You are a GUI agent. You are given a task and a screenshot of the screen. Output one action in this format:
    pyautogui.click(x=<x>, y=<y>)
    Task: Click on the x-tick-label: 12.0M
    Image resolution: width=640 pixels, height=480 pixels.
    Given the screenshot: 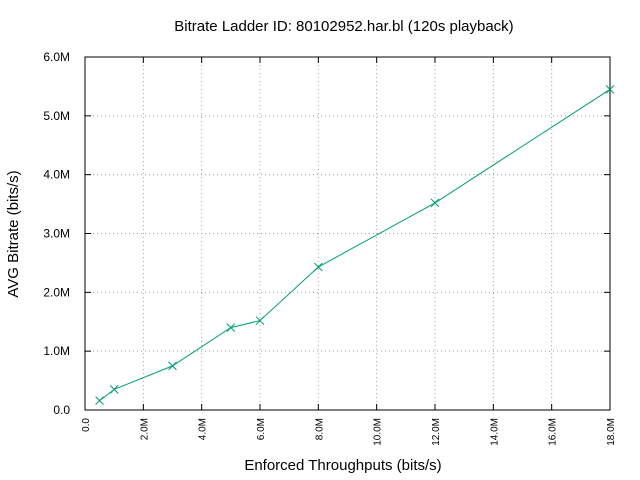 What is the action you would take?
    pyautogui.click(x=436, y=432)
    